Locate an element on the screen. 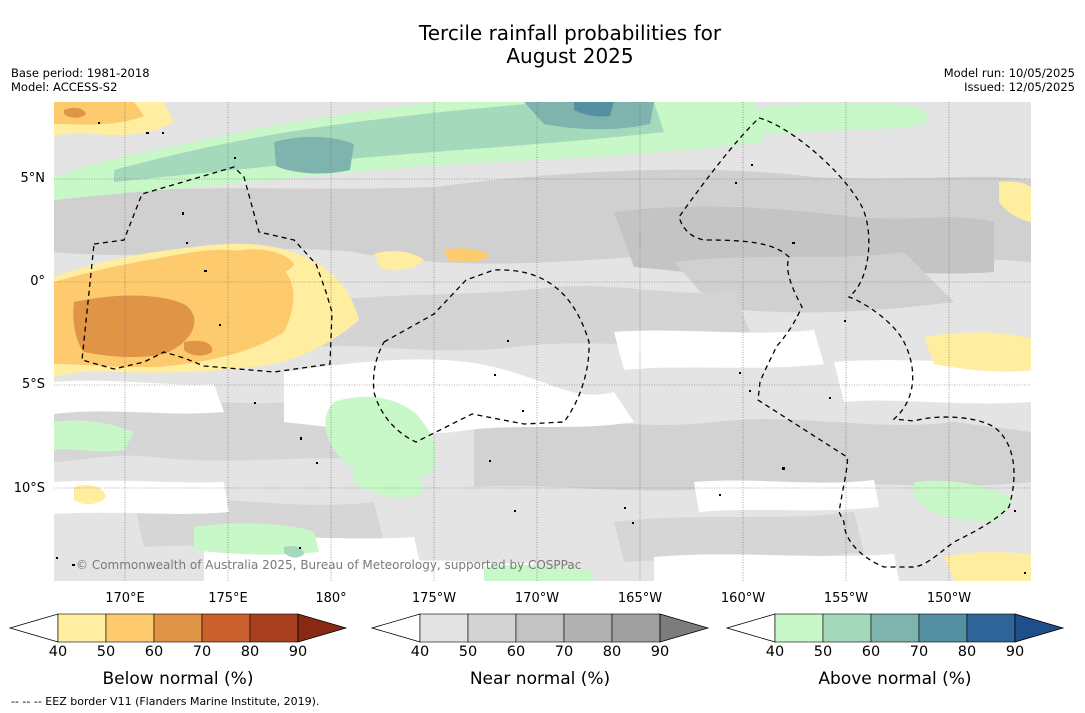 This screenshot has width=1085, height=713. lat-label-5s: 5°S is located at coordinates (33, 384).